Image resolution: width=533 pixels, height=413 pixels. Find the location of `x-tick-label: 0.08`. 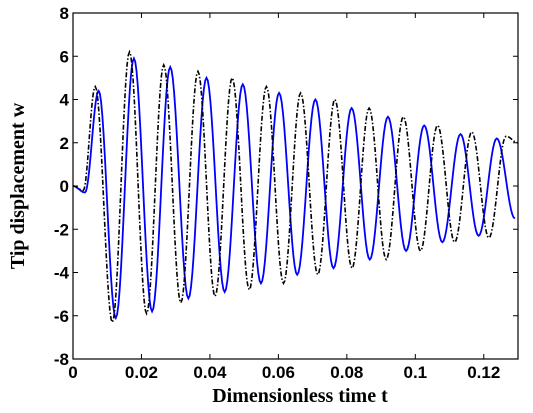

x-tick-label: 0.08 is located at coordinates (346, 372).